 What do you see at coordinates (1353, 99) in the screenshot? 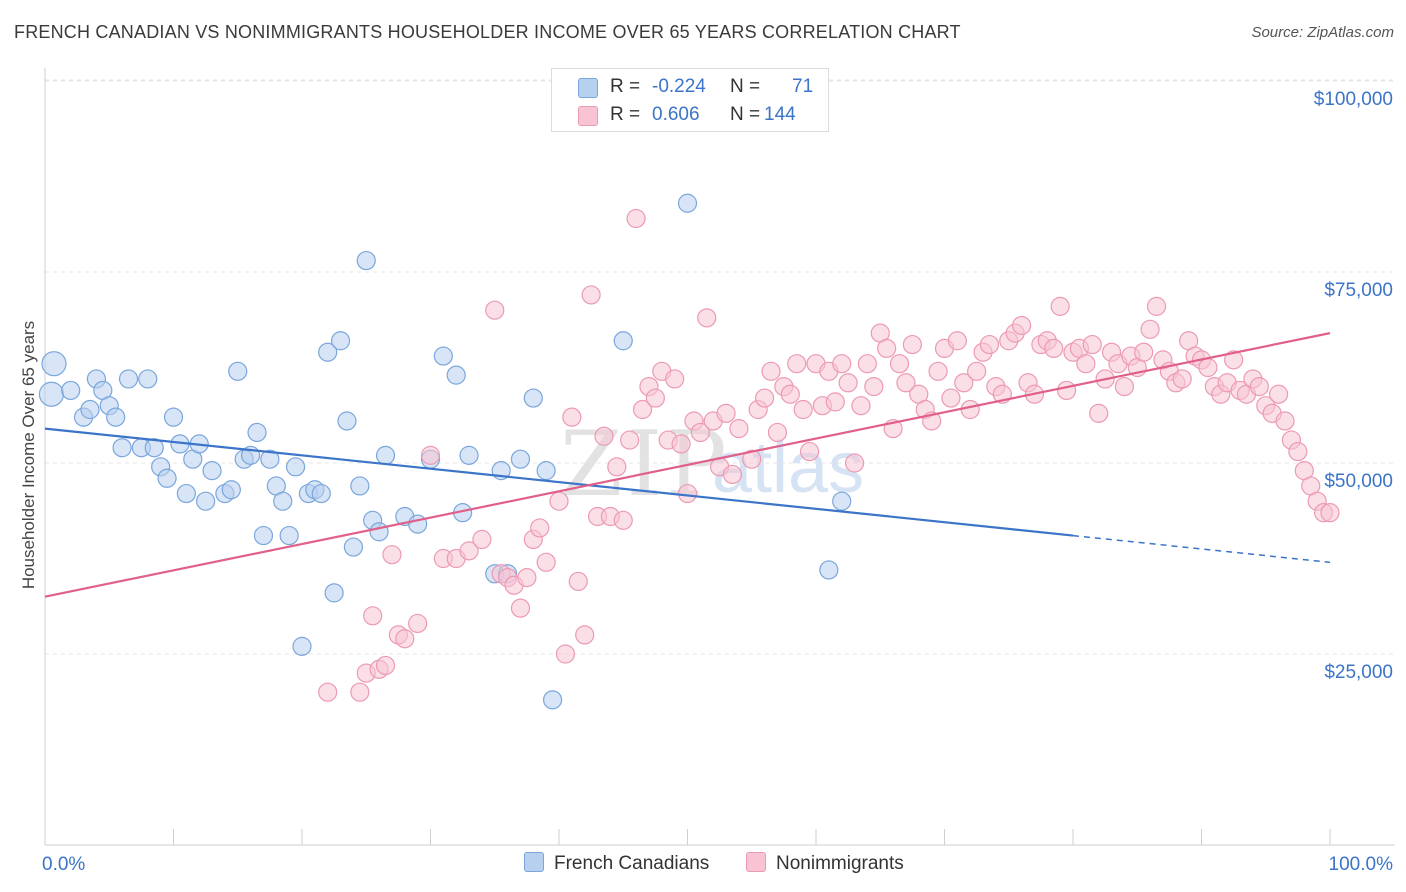
I see `y-tick-label: $100,000` at bounding box center [1353, 99].